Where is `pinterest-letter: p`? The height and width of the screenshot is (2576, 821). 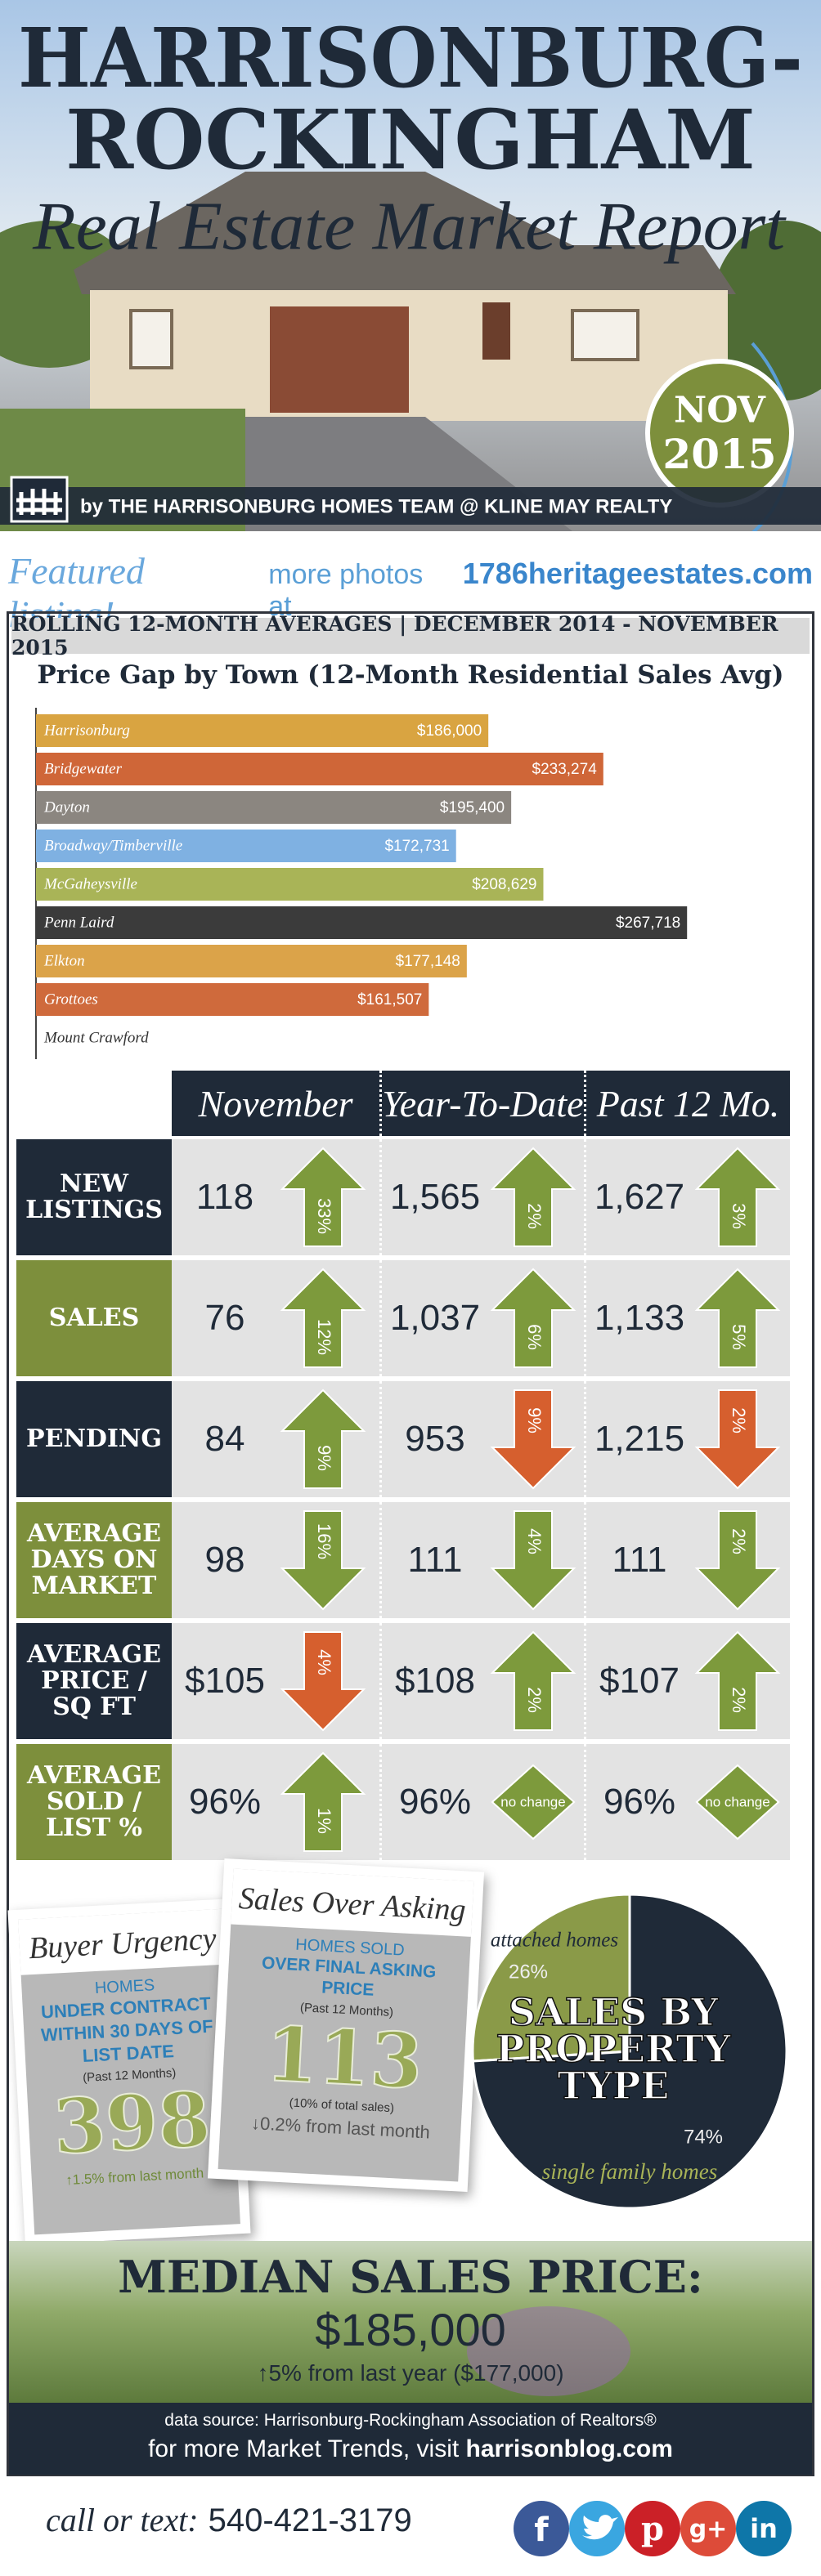
pinterest-letter: p is located at coordinates (652, 2529).